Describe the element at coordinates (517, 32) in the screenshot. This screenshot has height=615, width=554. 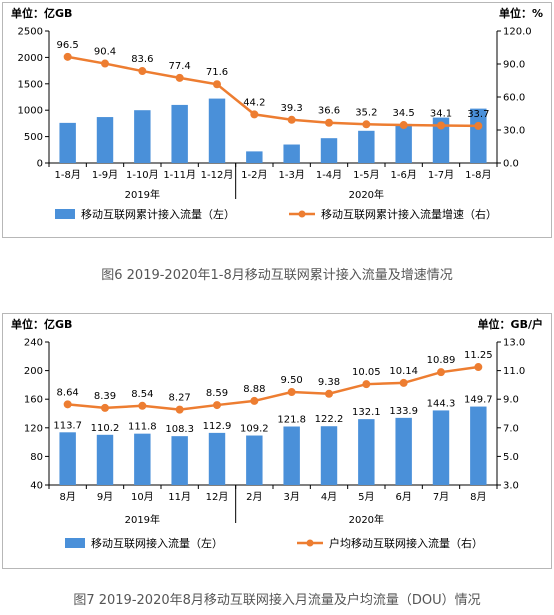
I see `right-tick-label: 120.0` at that location.